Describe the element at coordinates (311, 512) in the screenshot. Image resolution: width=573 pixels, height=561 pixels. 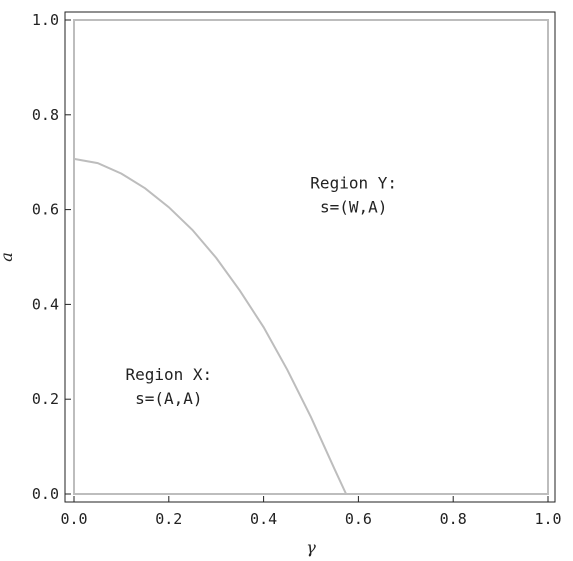
I see `x-axis-ticks: 0.0 0.2 0.4 0.6 0.8 1.0` at that location.